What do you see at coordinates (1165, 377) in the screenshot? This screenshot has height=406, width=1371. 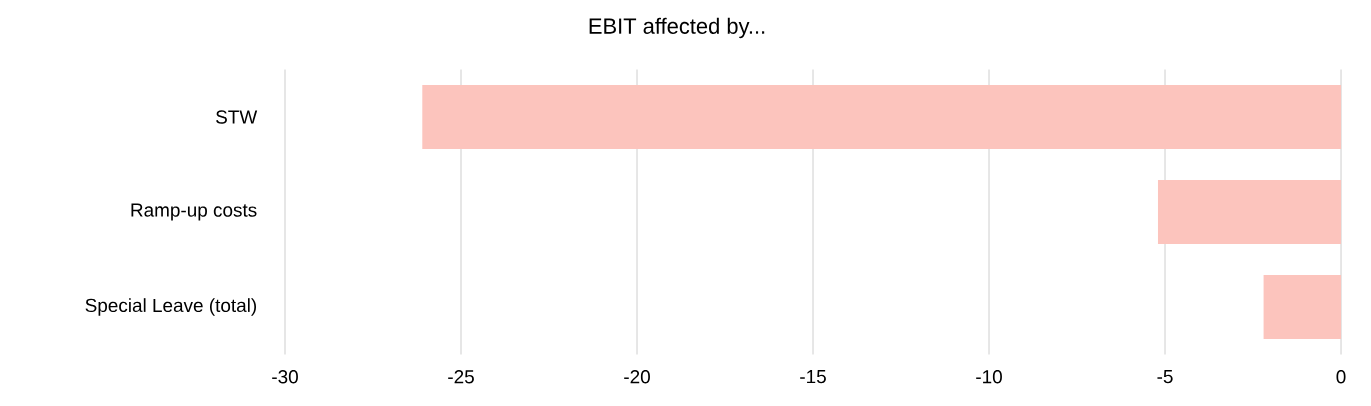 I see `x-tick-label: -5` at bounding box center [1165, 377].